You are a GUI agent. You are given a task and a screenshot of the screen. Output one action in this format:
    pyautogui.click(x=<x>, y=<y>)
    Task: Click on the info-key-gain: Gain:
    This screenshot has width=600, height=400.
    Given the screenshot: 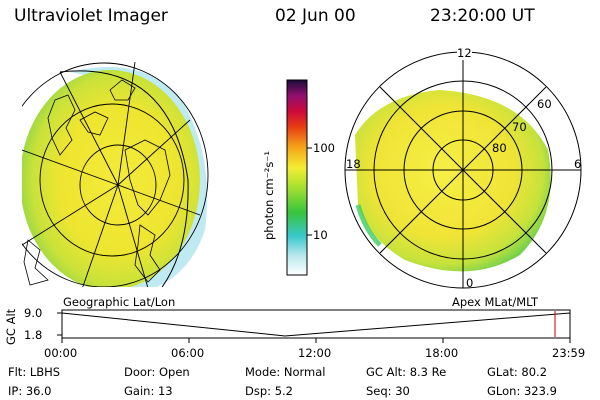 What is the action you would take?
    pyautogui.click(x=139, y=391)
    